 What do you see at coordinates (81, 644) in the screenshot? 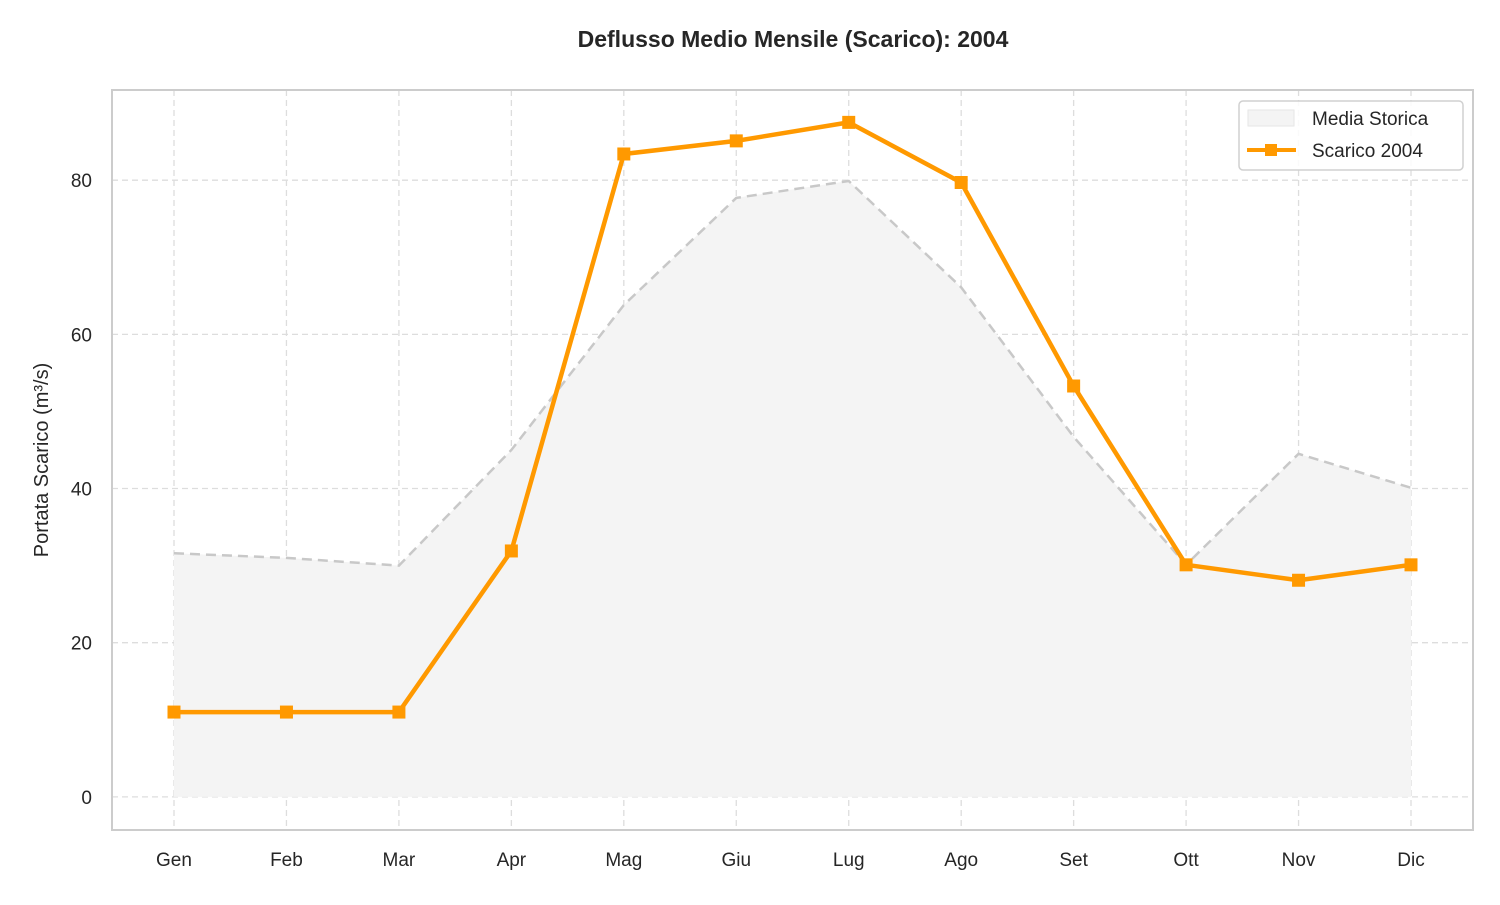
I see `y-tick-label: 20` at bounding box center [81, 644].